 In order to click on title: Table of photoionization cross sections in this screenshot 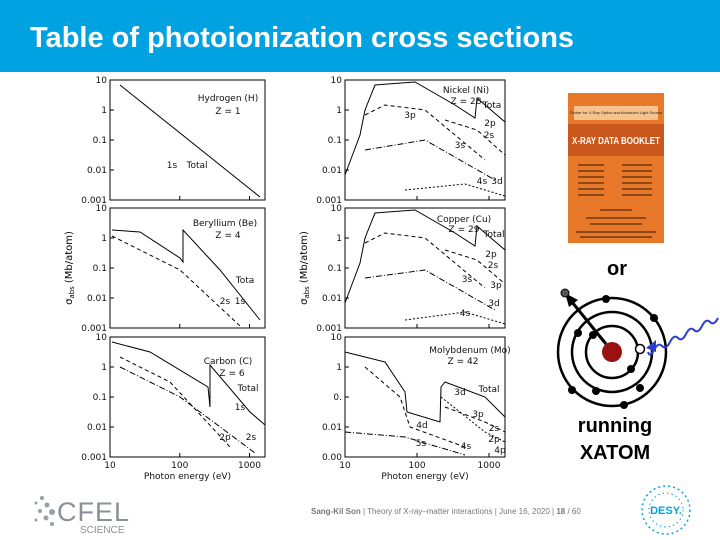, I will do `click(302, 38)`.